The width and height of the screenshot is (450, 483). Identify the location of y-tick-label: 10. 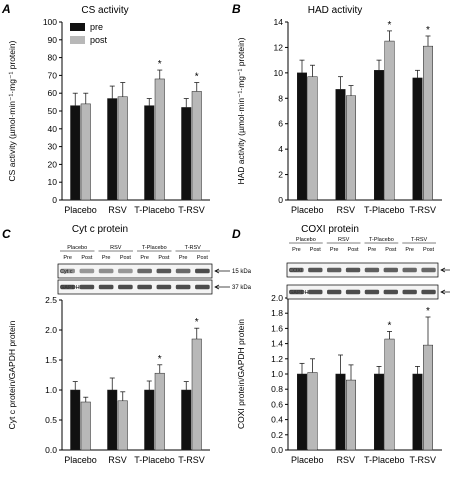
(279, 73).